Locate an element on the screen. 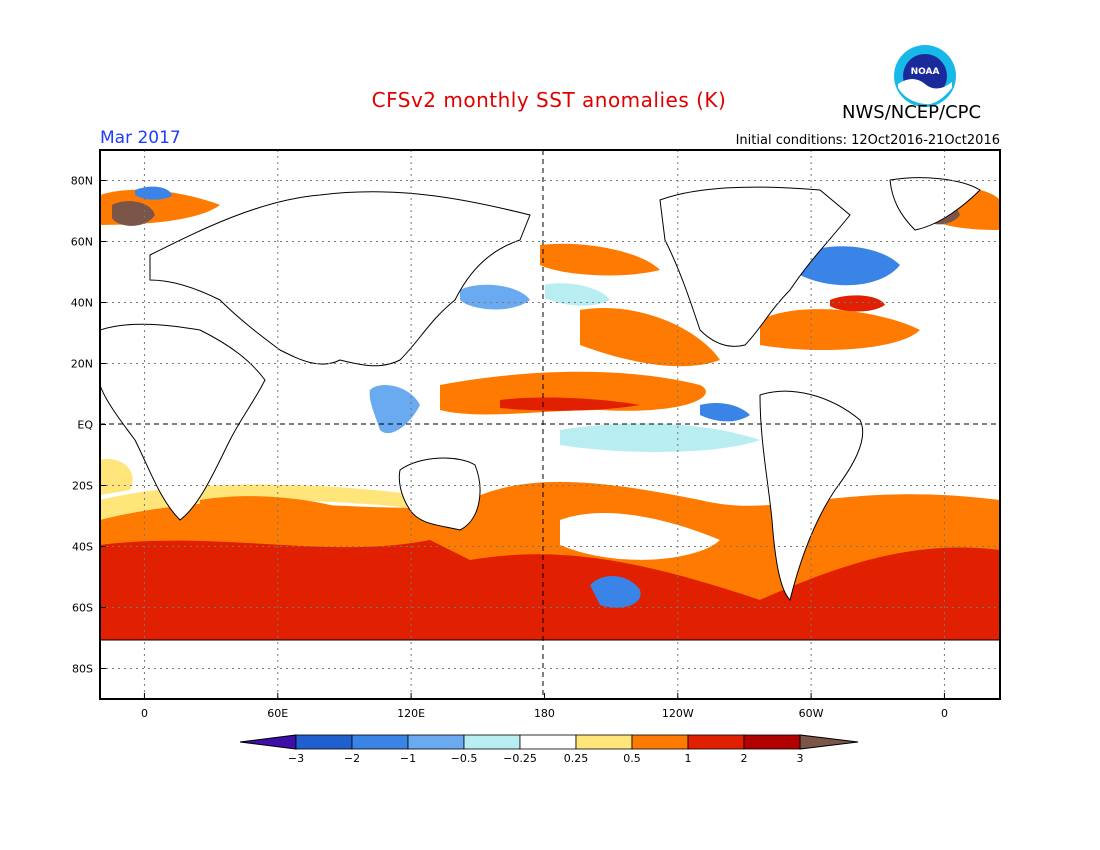 Image resolution: width=1100 pixels, height=850 pixels. lat-axis: 80N 60N 40N 20N EQ 20S 40S 60S 80S is located at coordinates (88, 425).